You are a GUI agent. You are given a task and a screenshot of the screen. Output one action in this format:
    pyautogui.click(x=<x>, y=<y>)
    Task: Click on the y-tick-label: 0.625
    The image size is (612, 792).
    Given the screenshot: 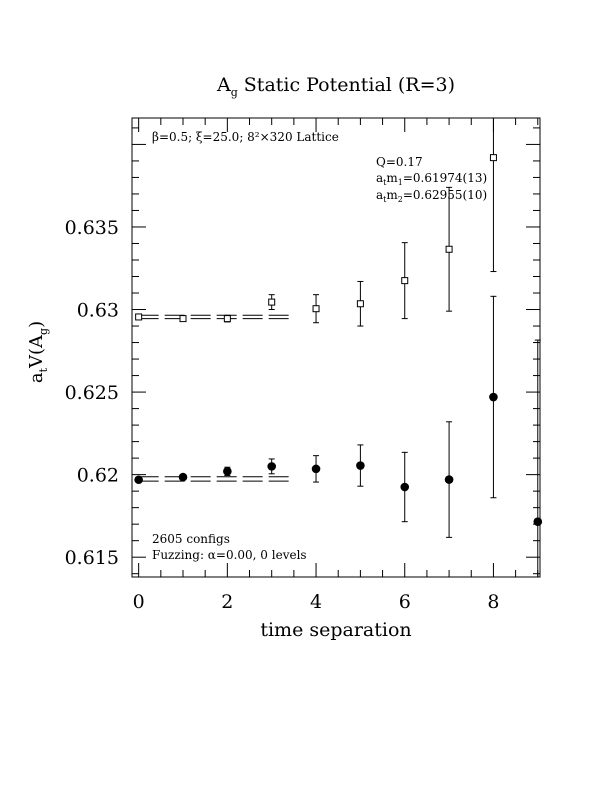 What is the action you would take?
    pyautogui.click(x=92, y=393)
    